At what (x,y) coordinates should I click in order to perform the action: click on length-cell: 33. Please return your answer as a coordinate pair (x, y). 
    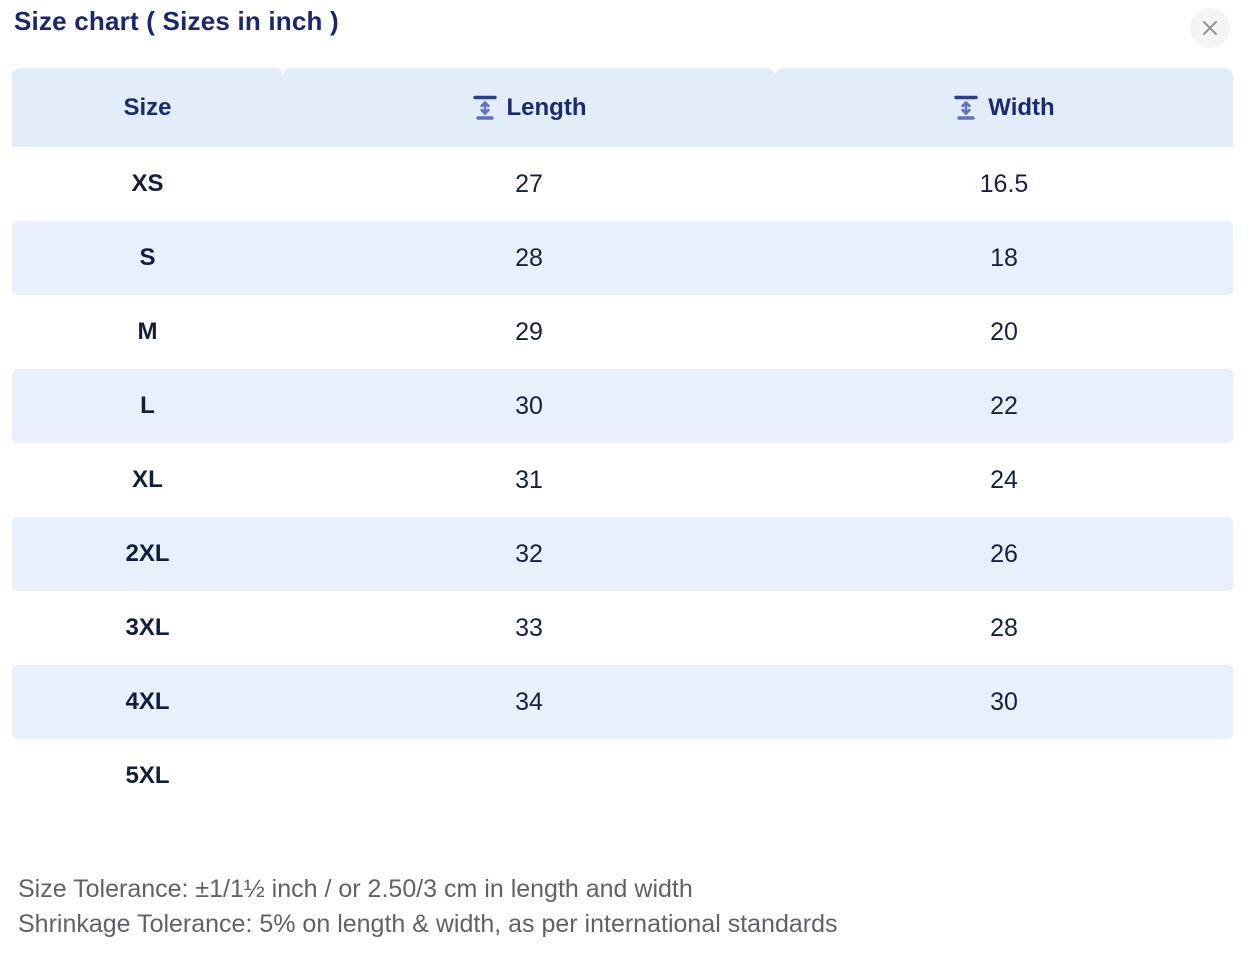
    Looking at the image, I should click on (529, 627).